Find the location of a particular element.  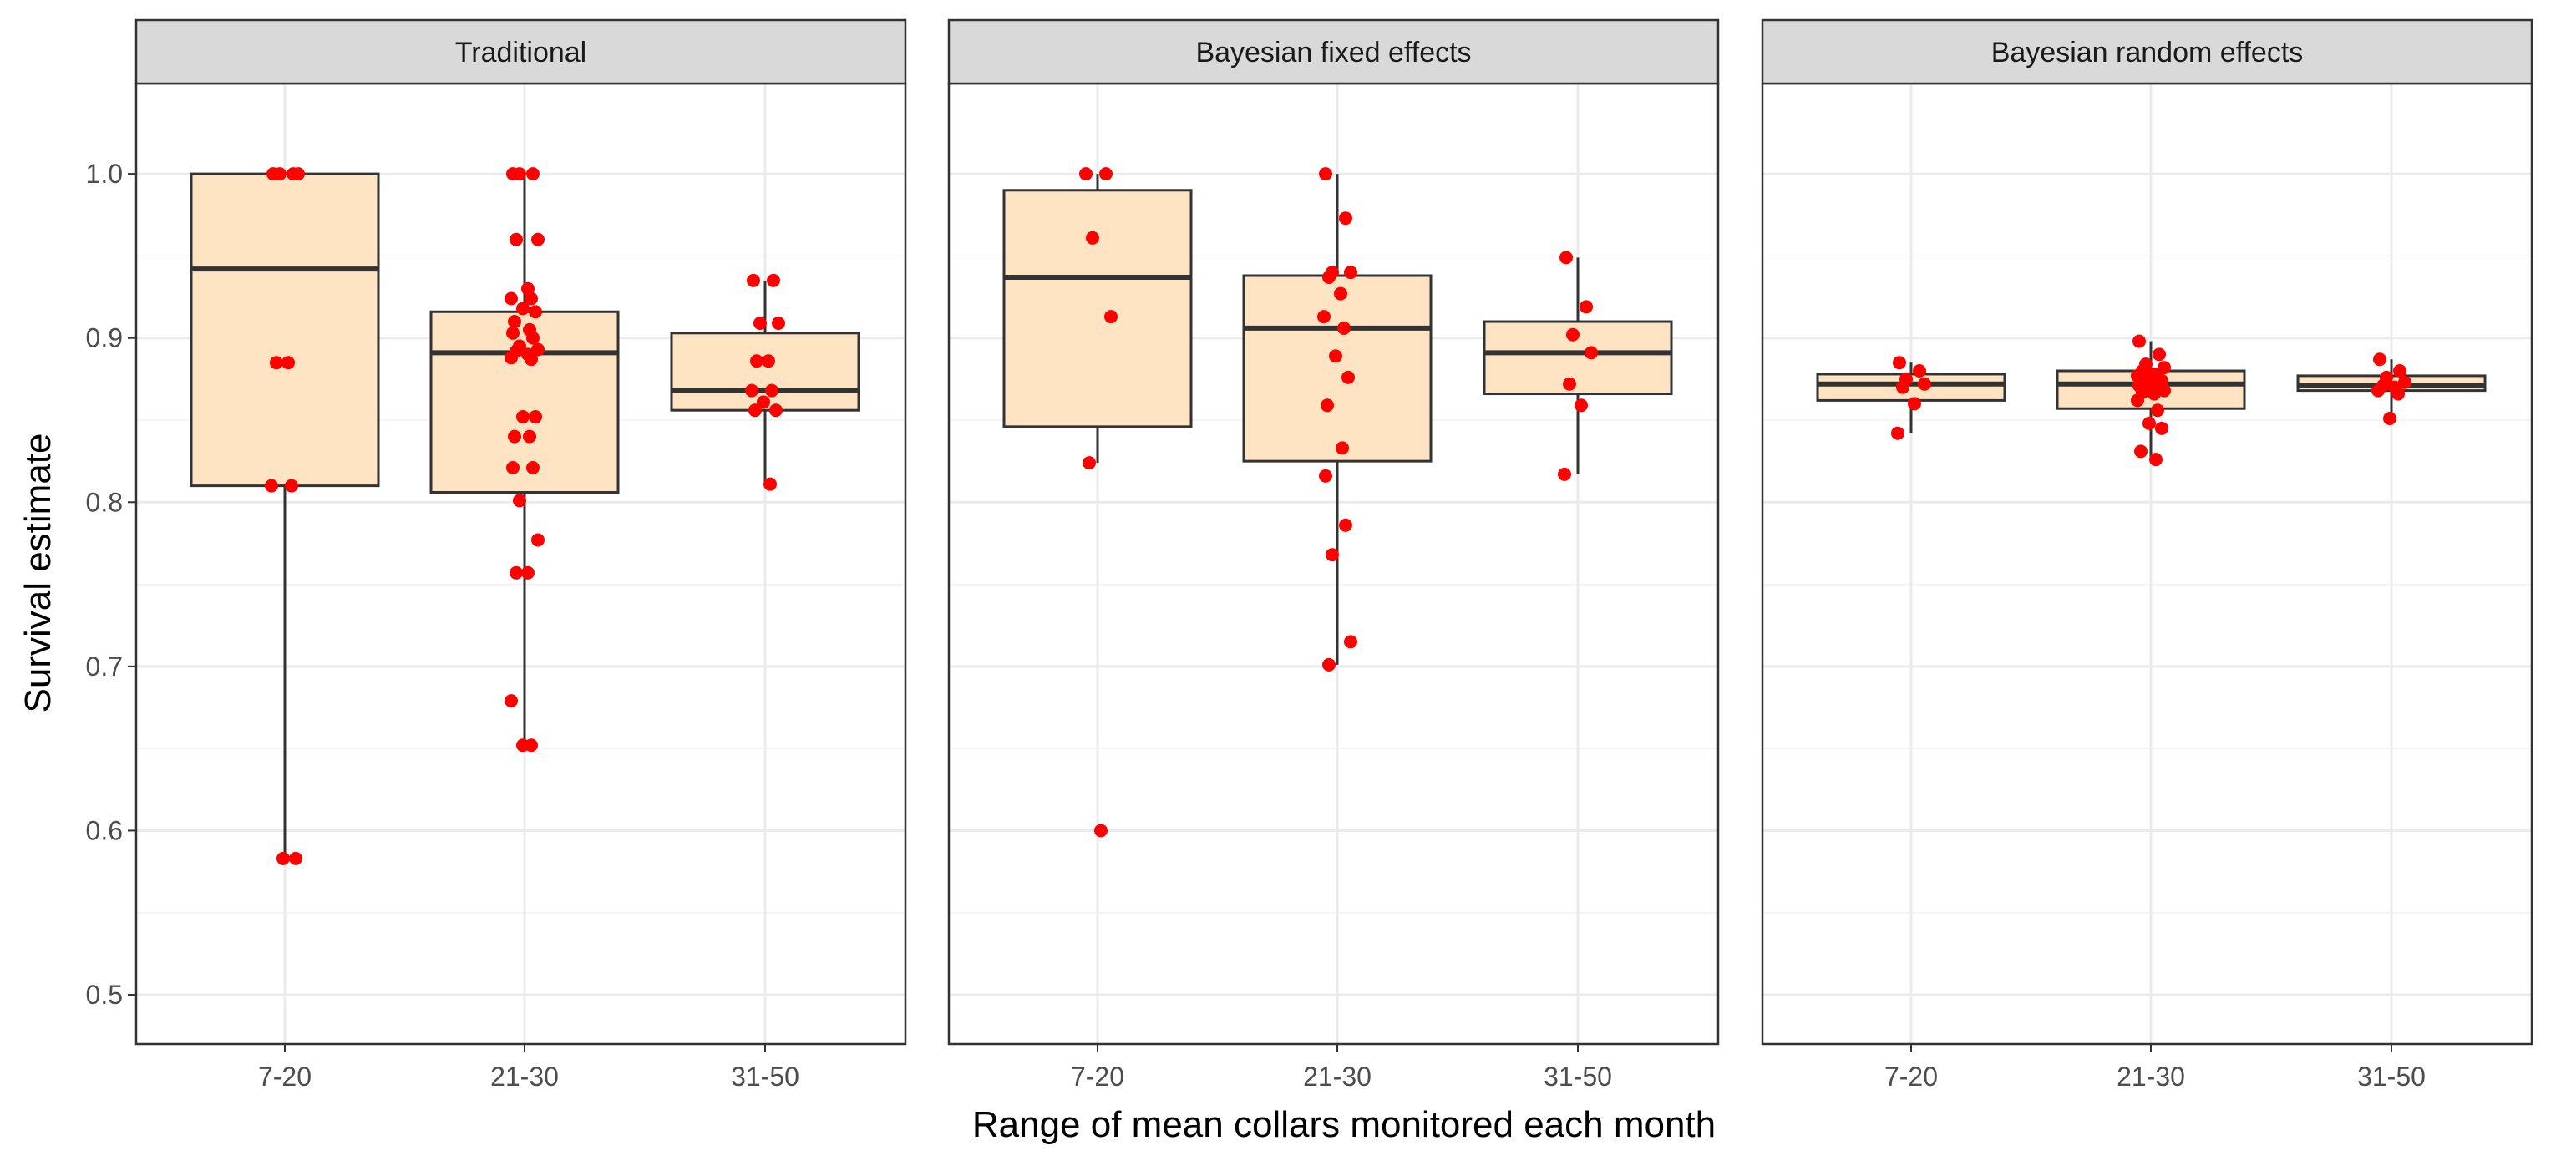

facet-strip-label: Bayesian random effects is located at coordinates (2147, 52).